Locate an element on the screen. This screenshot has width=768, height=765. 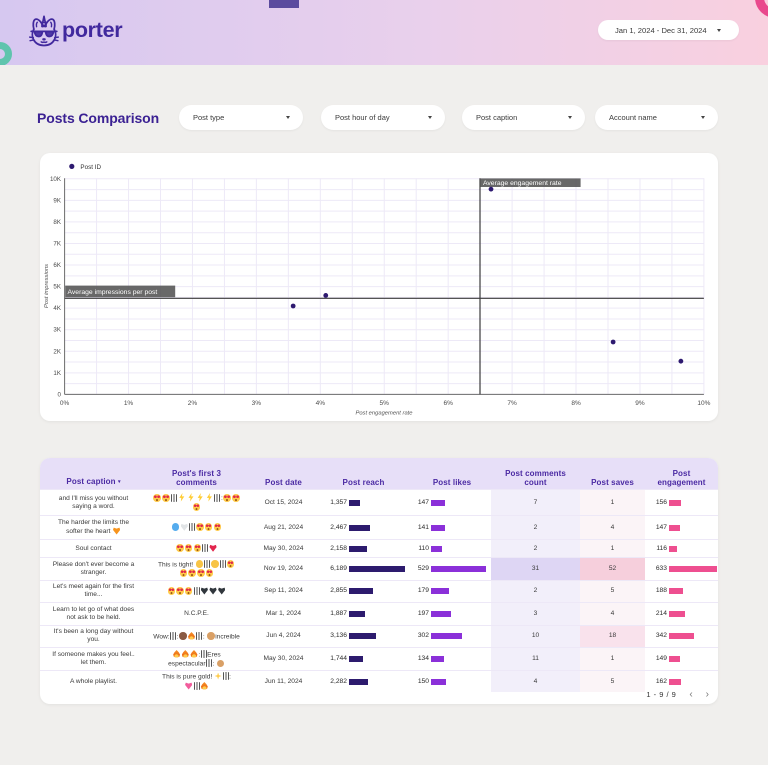
svg-text: Post impressions is located at coordinates (47, 286).